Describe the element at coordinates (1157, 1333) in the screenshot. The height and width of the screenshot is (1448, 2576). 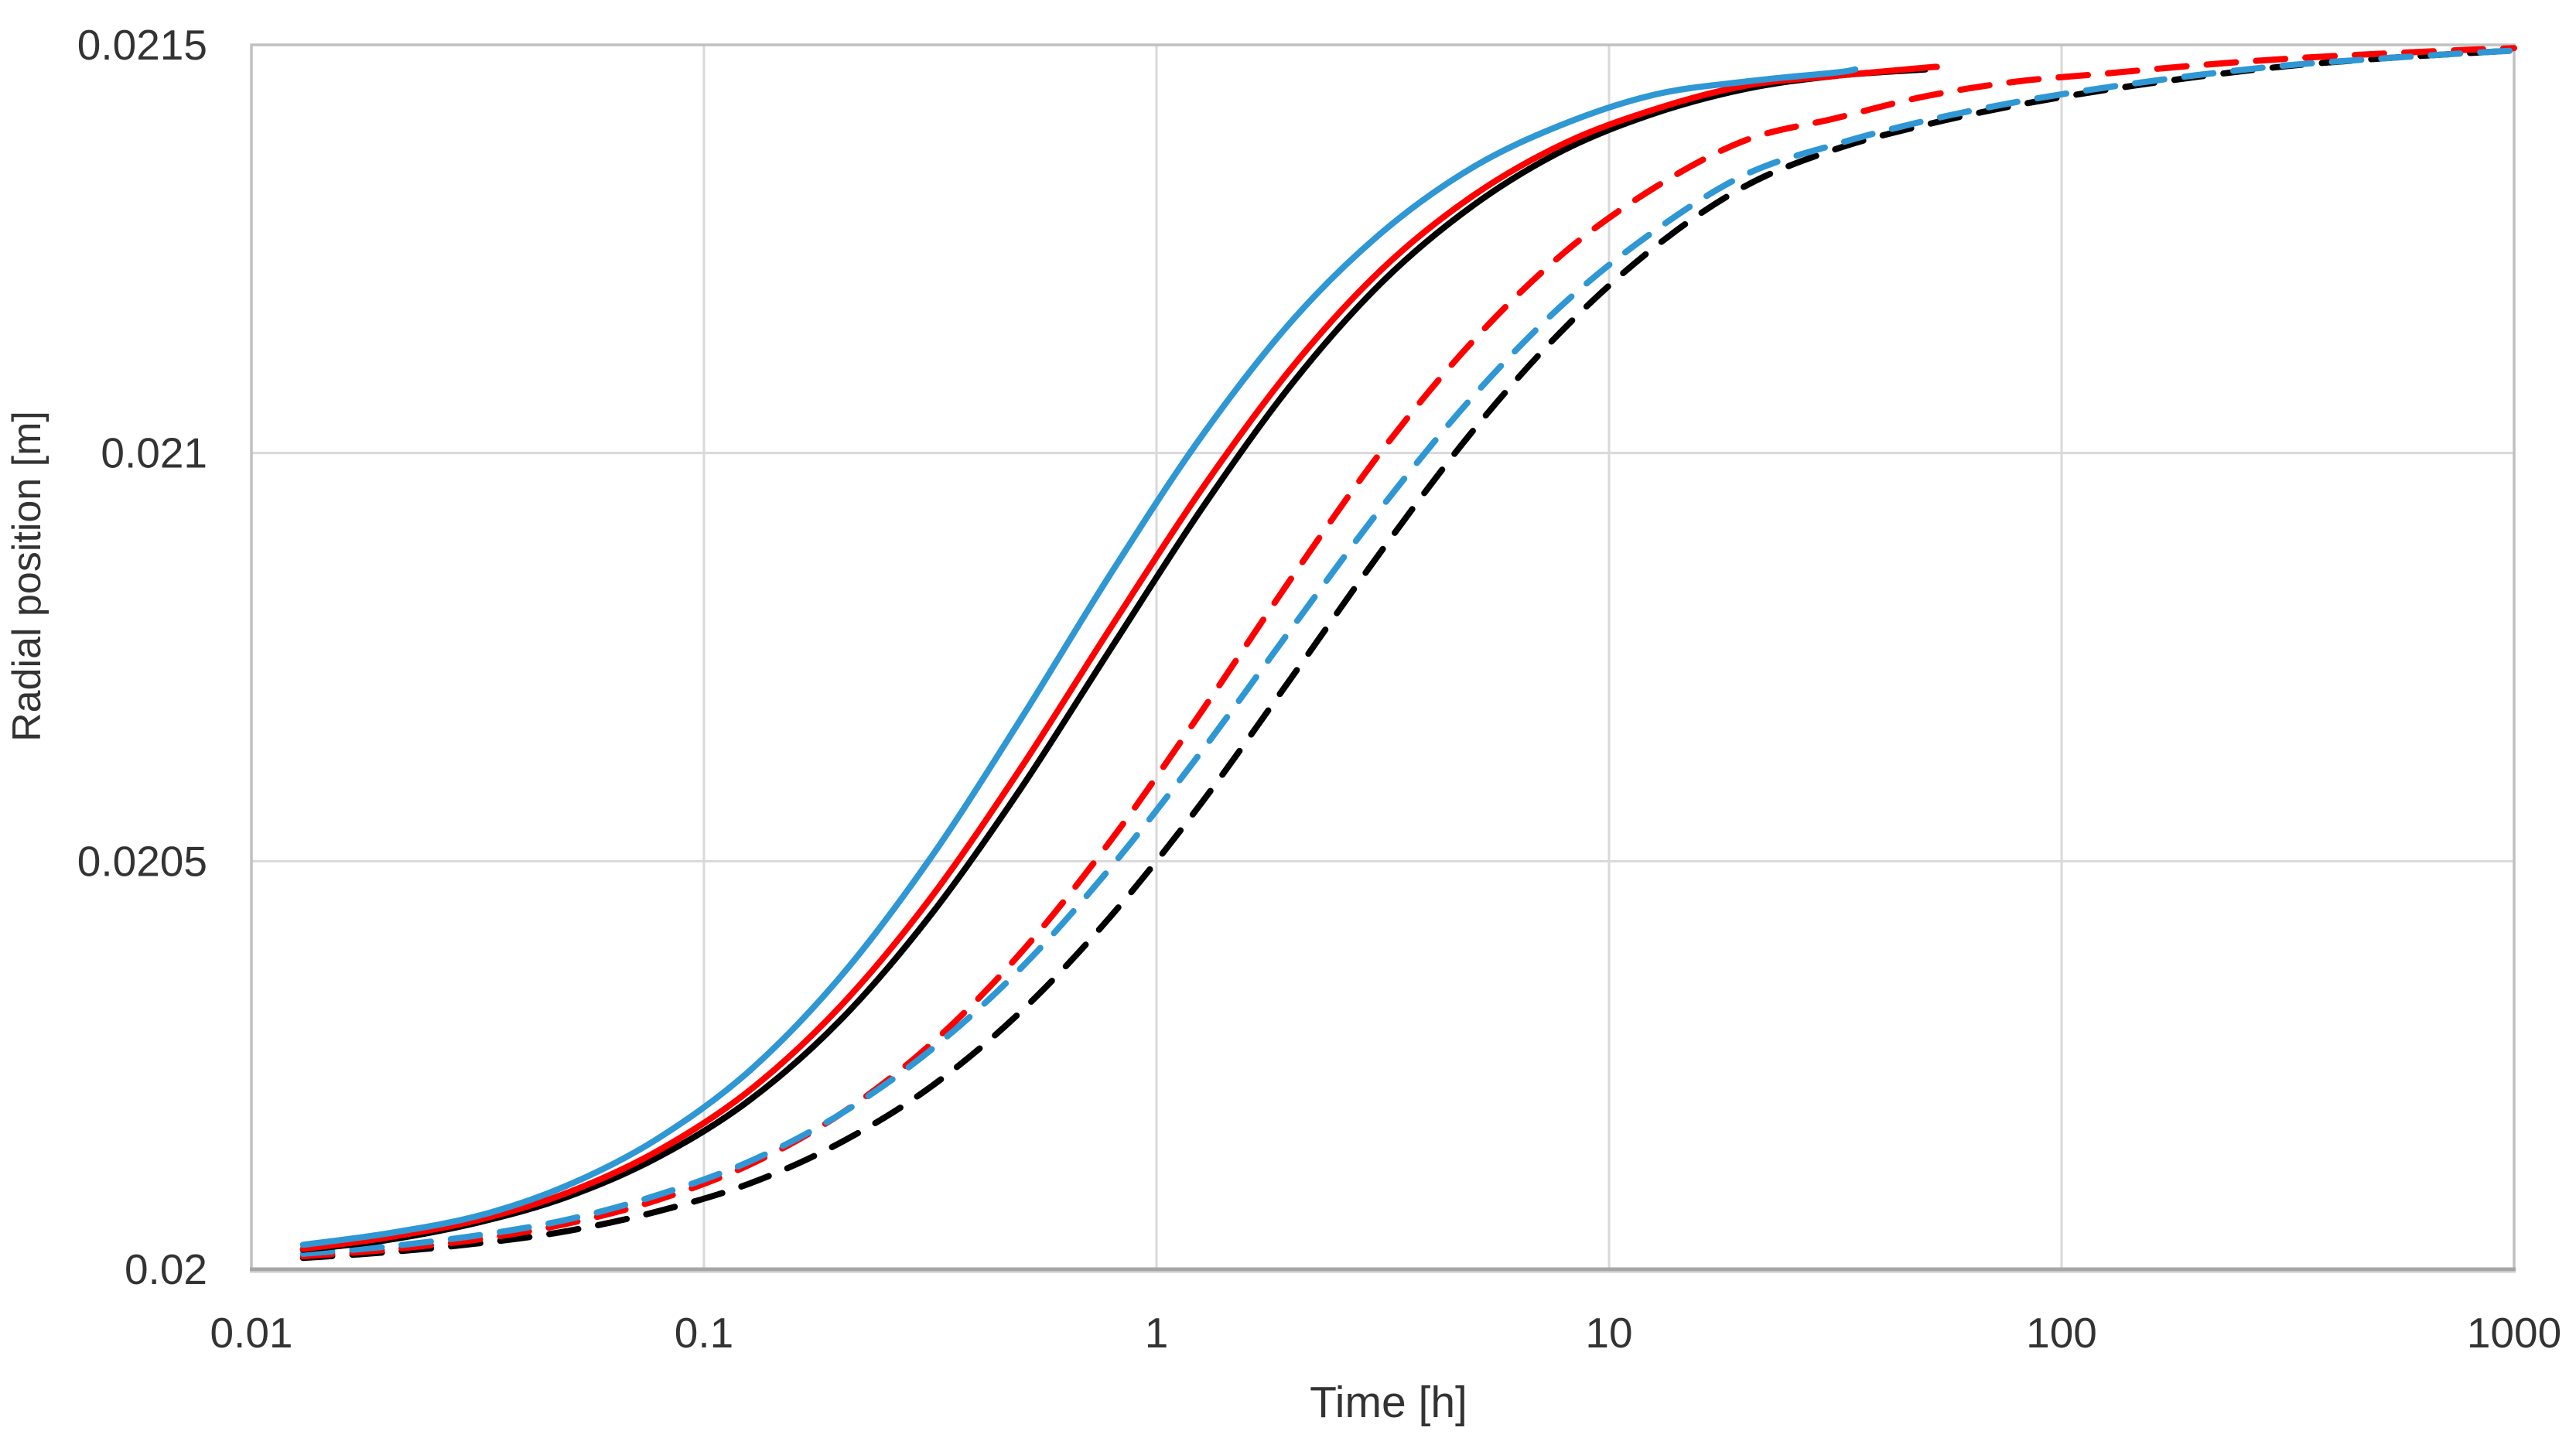
I see `x-tick-label-1: 1` at that location.